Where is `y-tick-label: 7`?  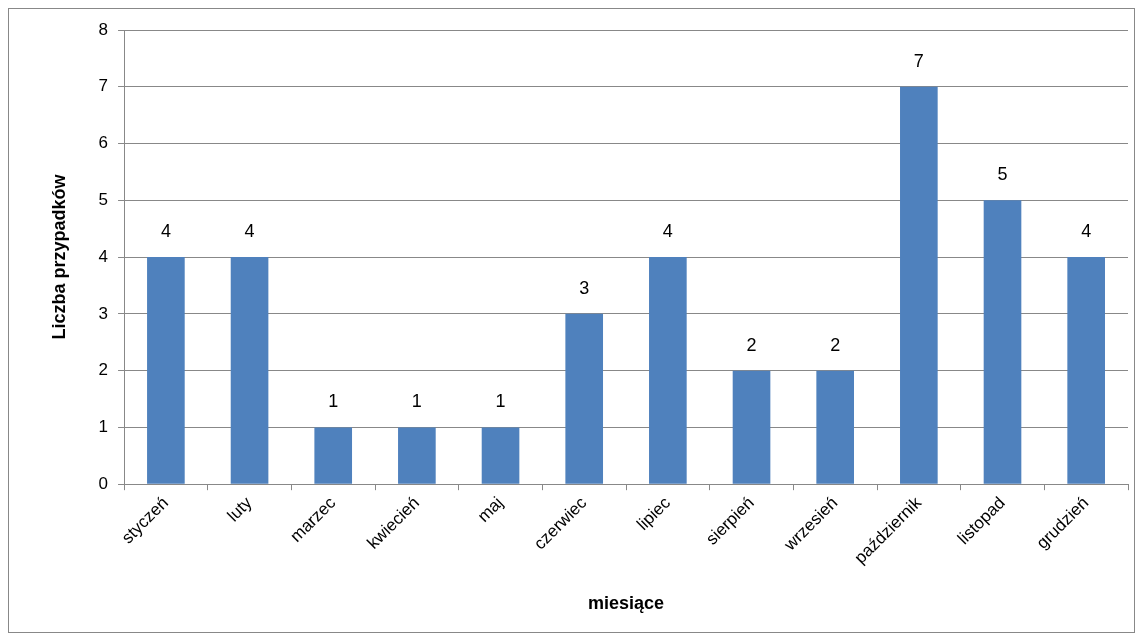
y-tick-label: 7 is located at coordinates (103, 86).